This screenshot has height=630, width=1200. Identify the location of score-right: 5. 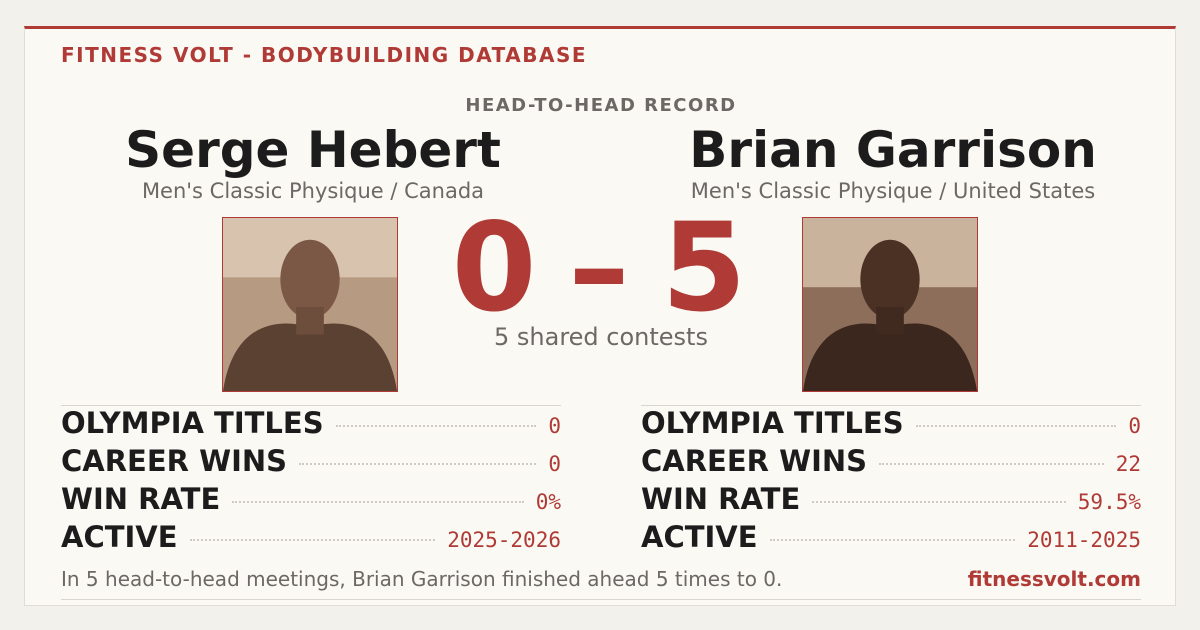
(706, 268).